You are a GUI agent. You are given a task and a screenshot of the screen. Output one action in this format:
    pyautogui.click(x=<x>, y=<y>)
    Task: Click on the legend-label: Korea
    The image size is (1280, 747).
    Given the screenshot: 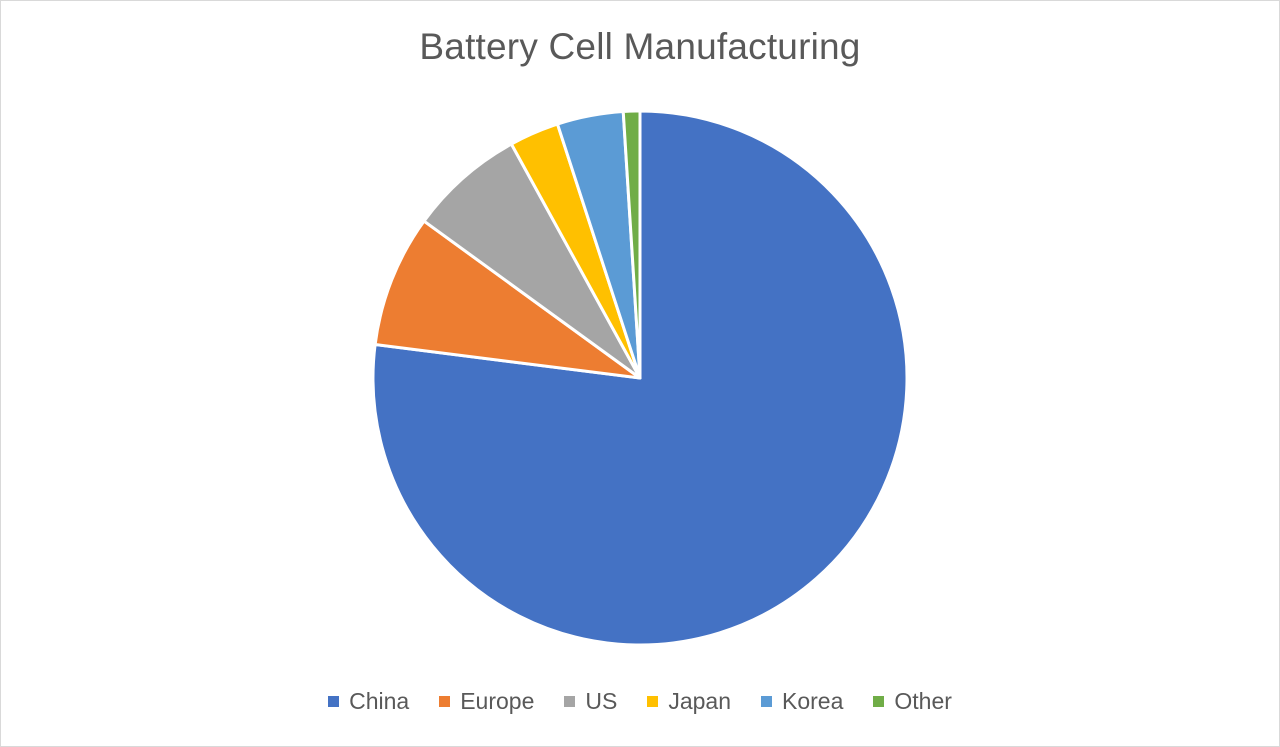 What is the action you would take?
    pyautogui.click(x=813, y=701)
    